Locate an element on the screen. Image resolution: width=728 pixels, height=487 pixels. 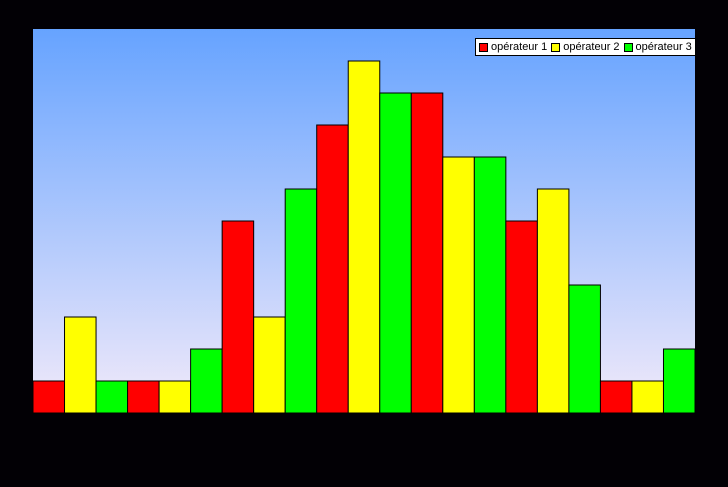
legend-label: opérateur 3 is located at coordinates (663, 47).